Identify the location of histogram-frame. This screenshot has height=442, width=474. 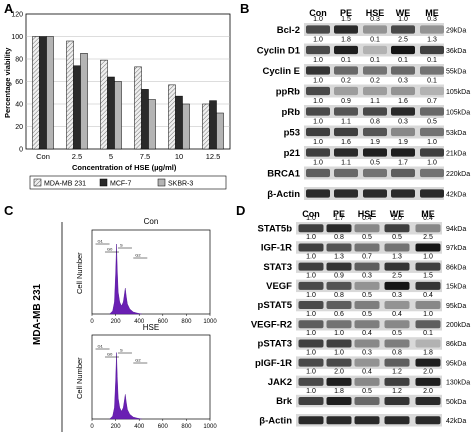
(151, 272).